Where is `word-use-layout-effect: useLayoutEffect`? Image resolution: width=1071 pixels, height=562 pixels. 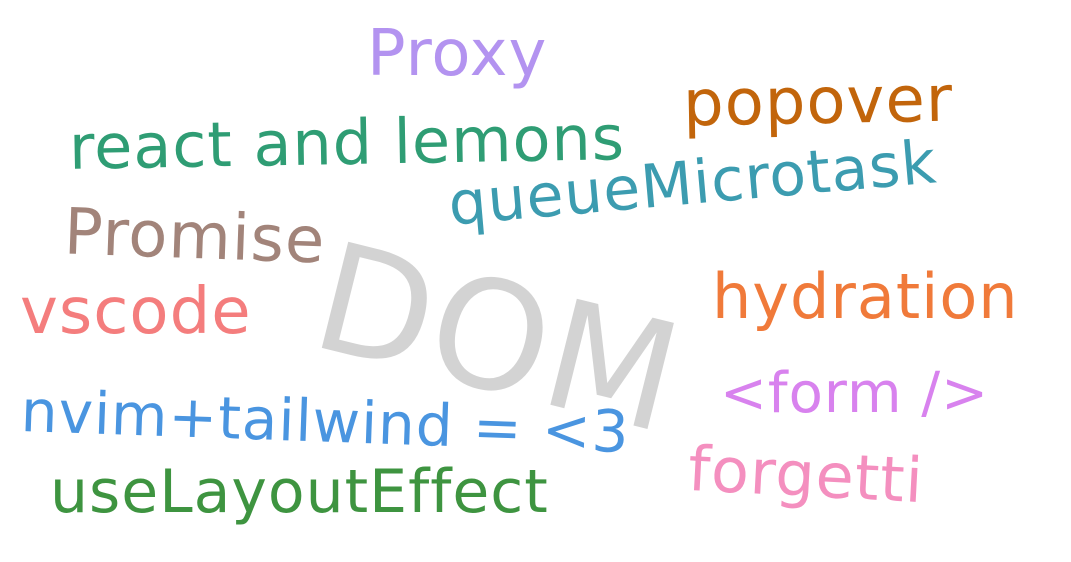
word-use-layout-effect: useLayoutEffect is located at coordinates (299, 492).